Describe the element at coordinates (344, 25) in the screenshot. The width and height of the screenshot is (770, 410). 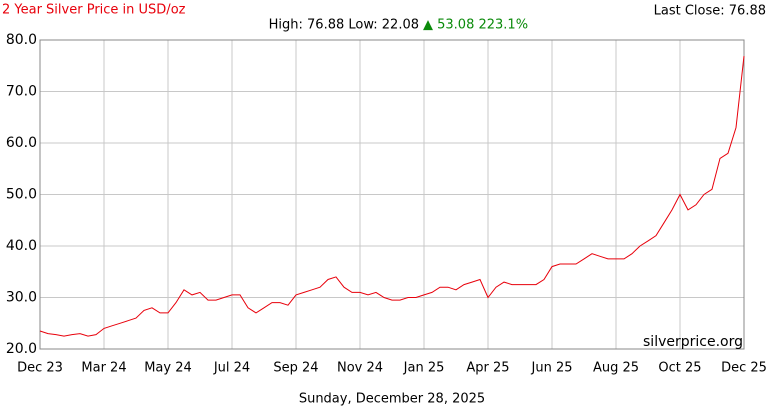
I see `high-low: High: 76.88 Low: 22.08` at that location.